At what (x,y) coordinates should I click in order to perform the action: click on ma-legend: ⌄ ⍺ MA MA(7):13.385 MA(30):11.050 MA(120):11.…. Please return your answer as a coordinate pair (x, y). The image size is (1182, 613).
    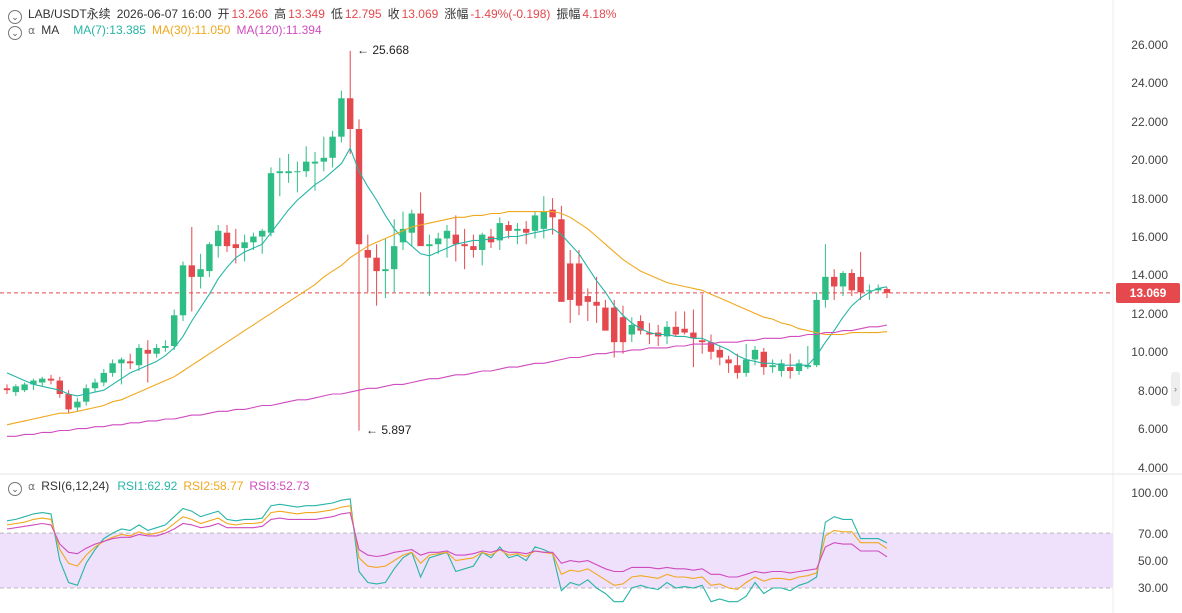
    Looking at the image, I should click on (168, 31).